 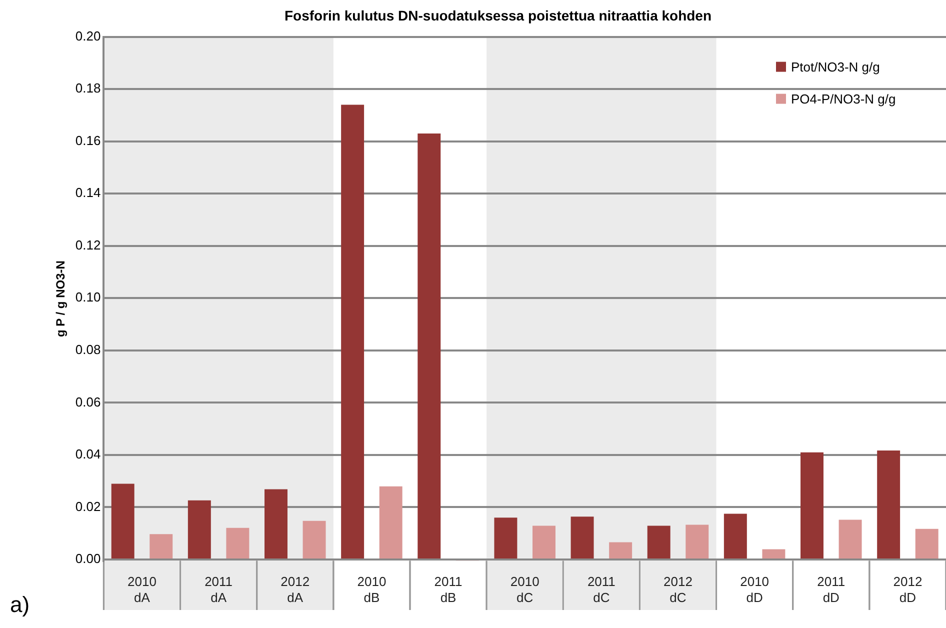 I want to click on y-tick-label: 0.06, so click(x=88, y=402).